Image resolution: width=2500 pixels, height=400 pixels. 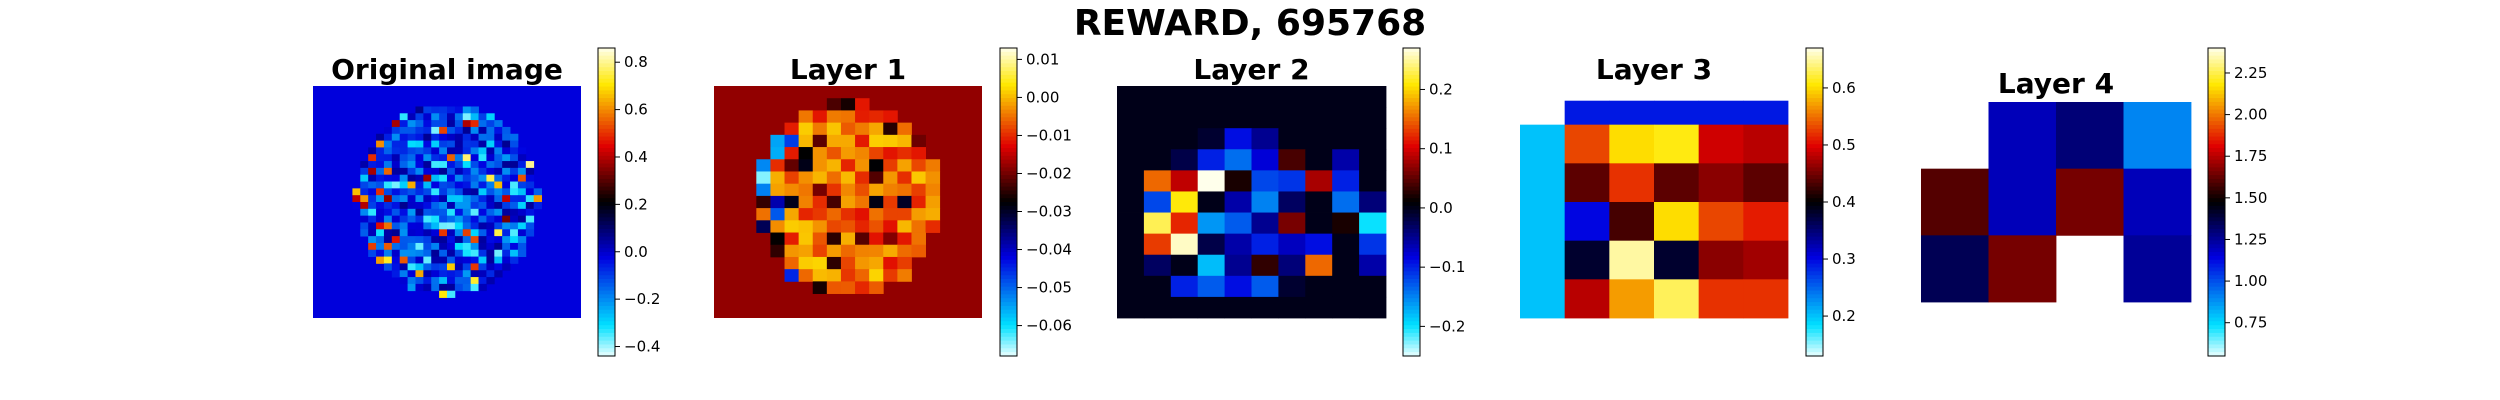 What do you see at coordinates (642, 299) in the screenshot?
I see `colorbar-tick-label: −0.2` at bounding box center [642, 299].